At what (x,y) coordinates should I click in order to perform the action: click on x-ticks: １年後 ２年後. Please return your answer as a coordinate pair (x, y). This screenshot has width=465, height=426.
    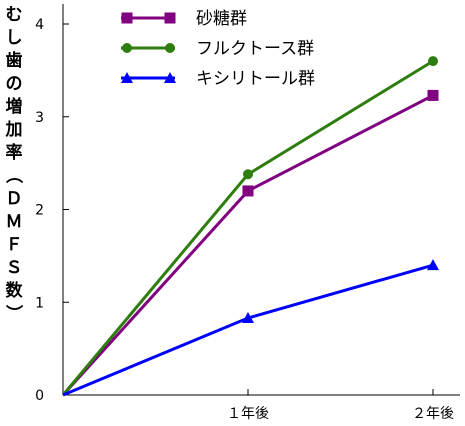
    Looking at the image, I should click on (340, 405).